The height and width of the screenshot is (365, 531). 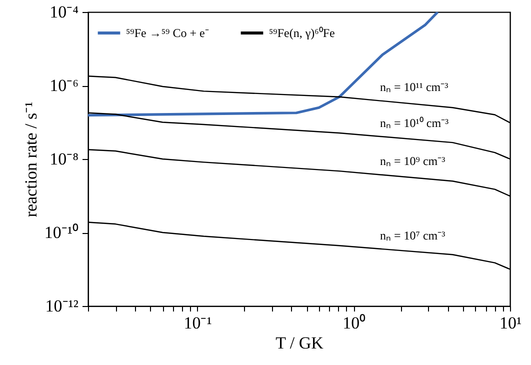 I want to click on annotation: nₙ = 10¹¹ cm⁻³, so click(x=414, y=87).